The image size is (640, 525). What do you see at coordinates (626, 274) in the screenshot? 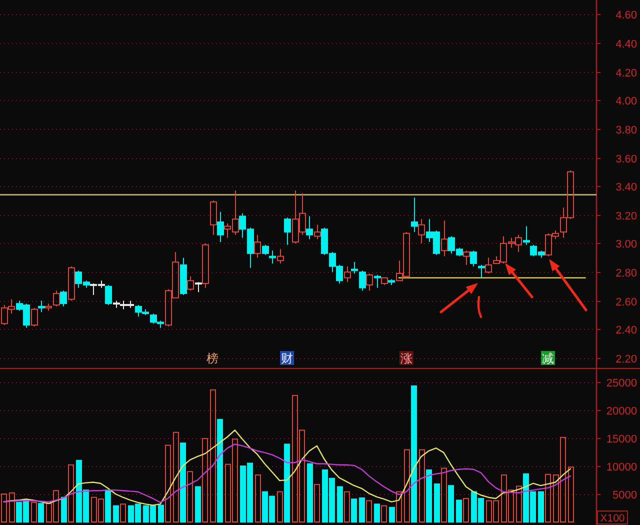
I see `y-tick-label: 2.80` at bounding box center [626, 274].